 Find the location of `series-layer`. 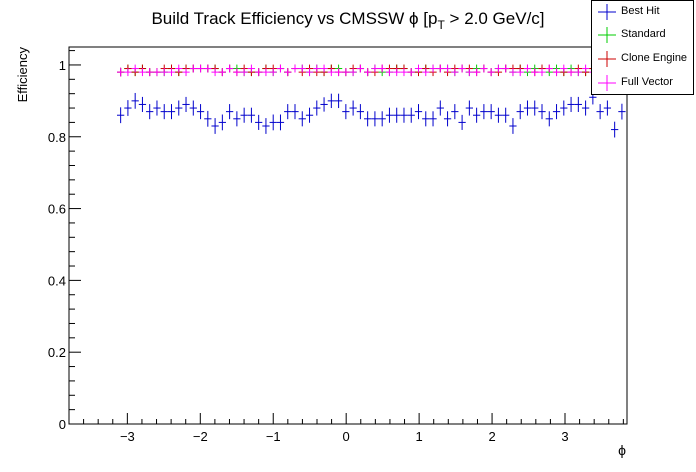

series-layer is located at coordinates (371, 101).